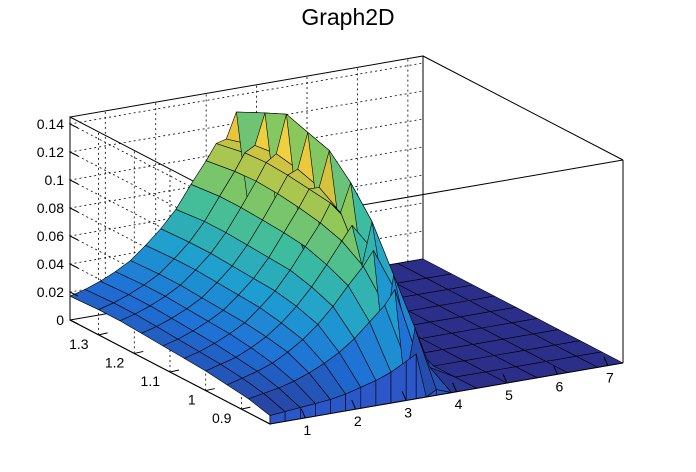 This screenshot has width=696, height=472. I want to click on y-tick-label: 1.3, so click(79, 344).